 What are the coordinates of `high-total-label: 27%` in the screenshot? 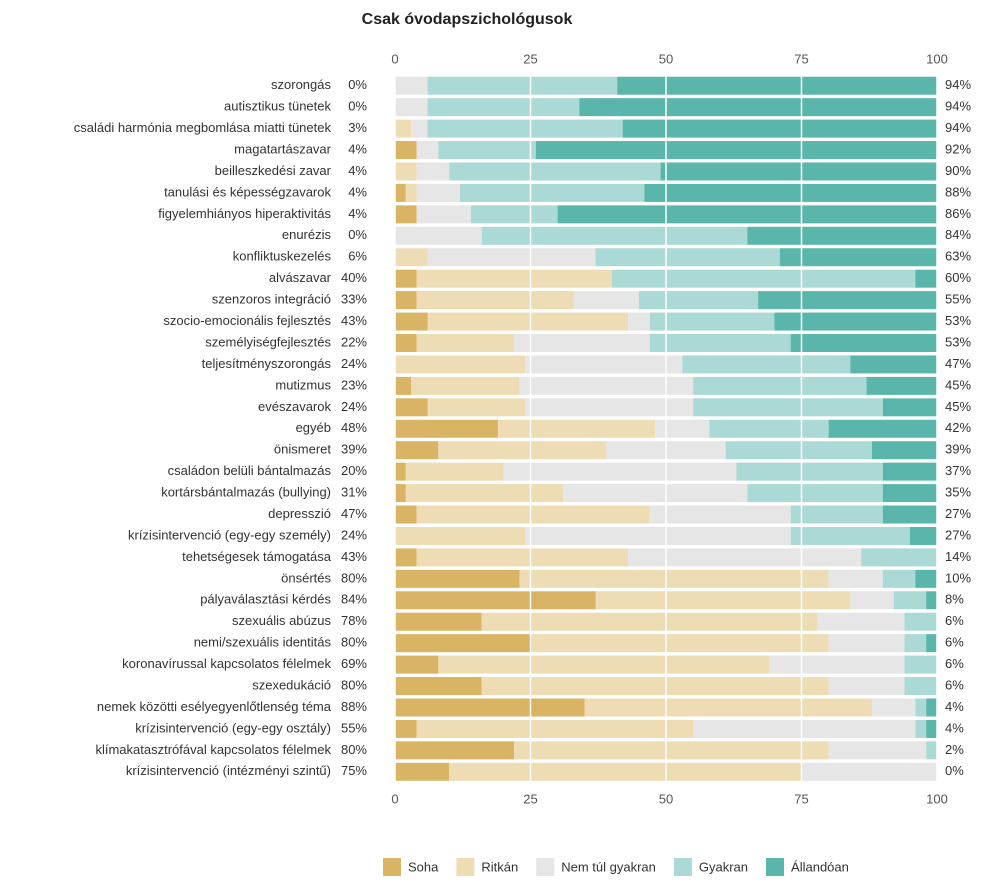 It's located at (958, 534).